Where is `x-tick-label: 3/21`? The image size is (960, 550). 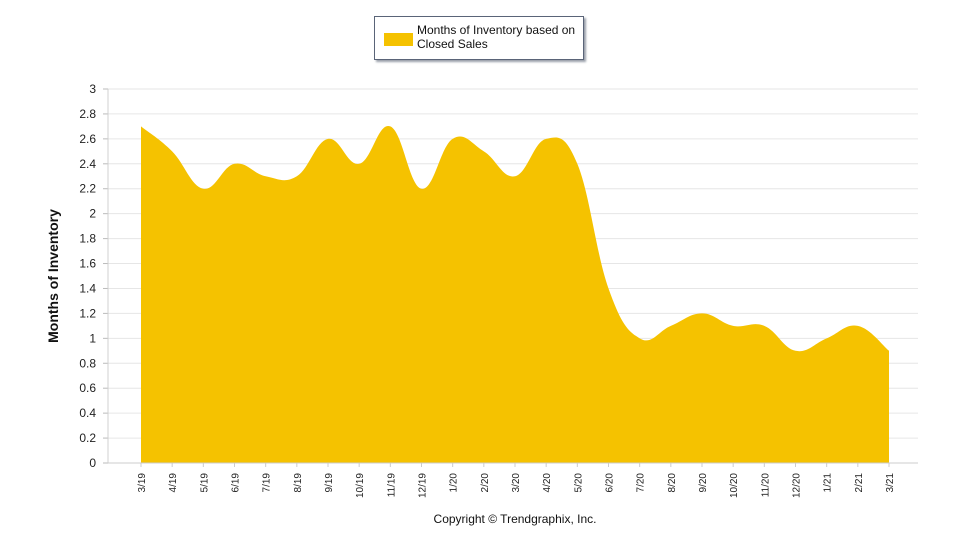 x-tick-label: 3/21 is located at coordinates (890, 483).